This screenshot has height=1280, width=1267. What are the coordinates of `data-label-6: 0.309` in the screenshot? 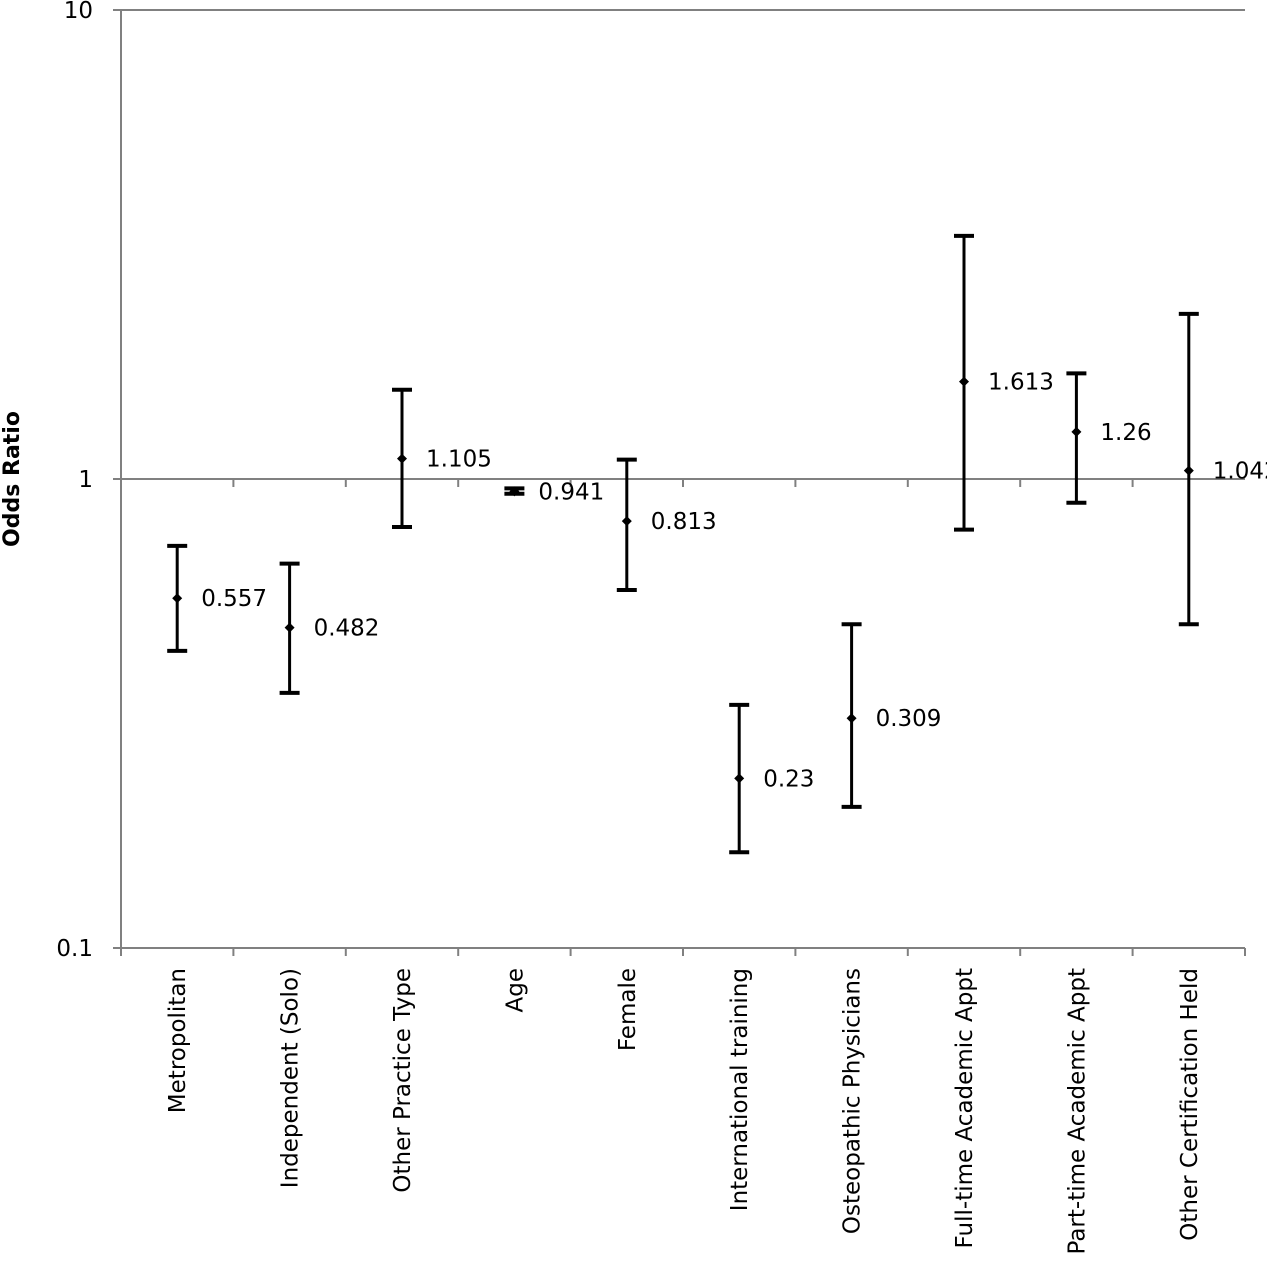 It's located at (909, 719).